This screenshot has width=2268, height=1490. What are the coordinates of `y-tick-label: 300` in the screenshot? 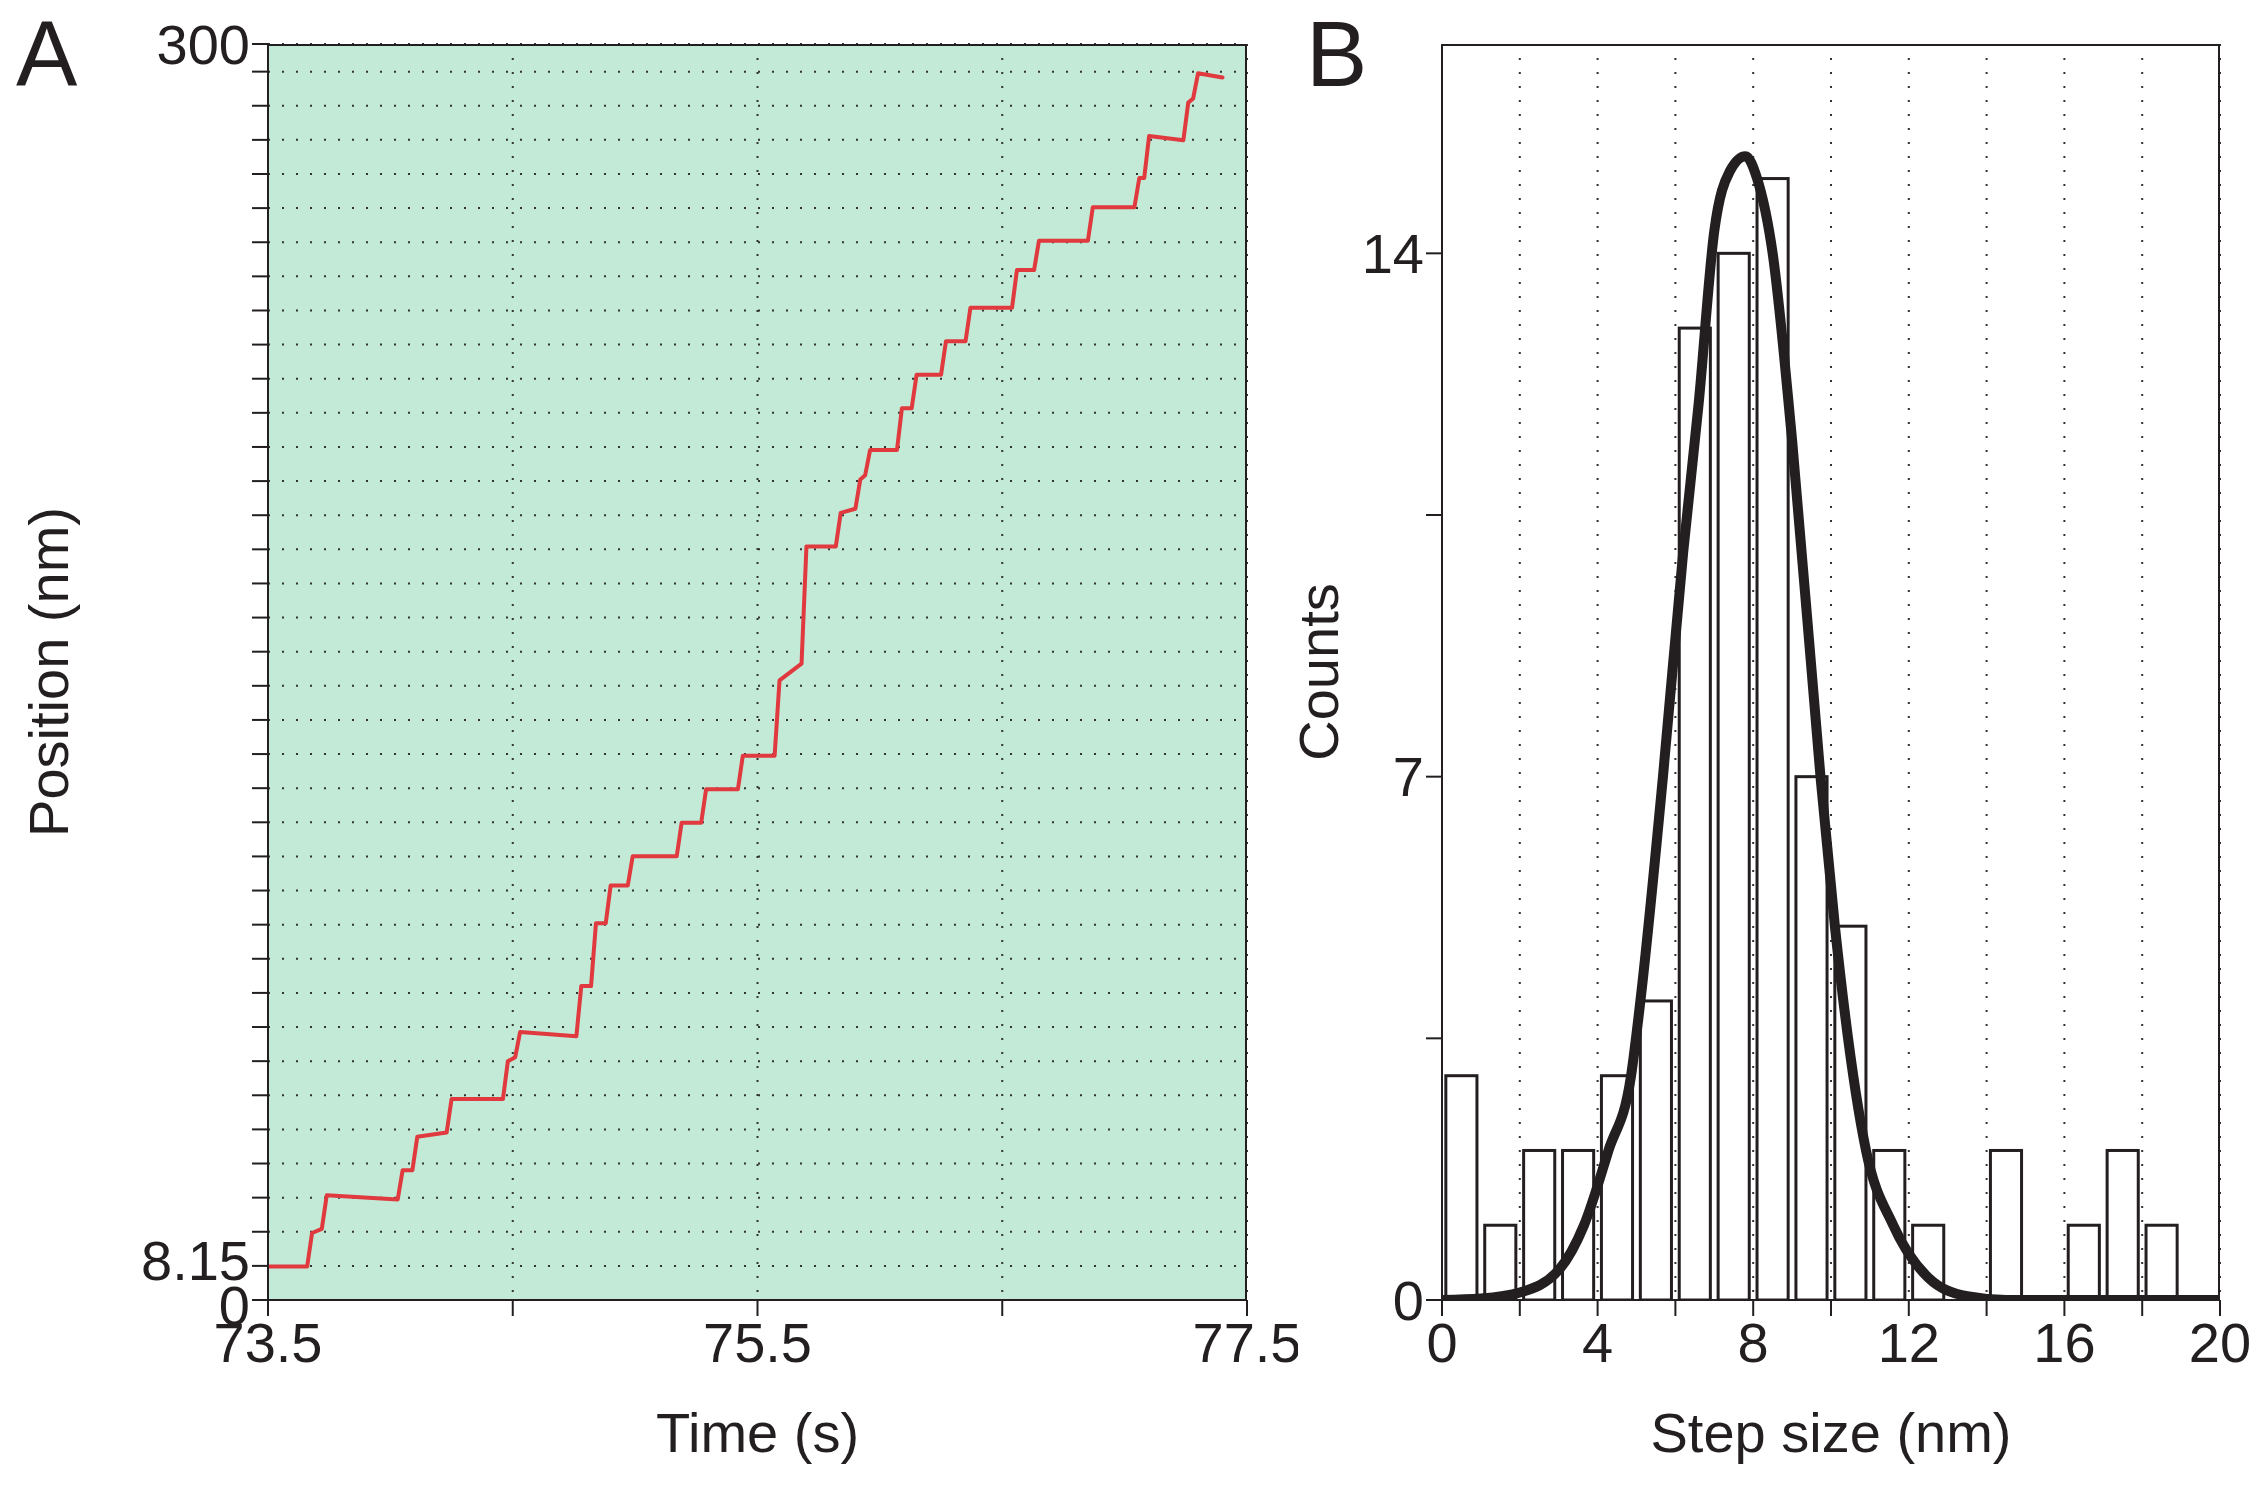 It's located at (203, 44).